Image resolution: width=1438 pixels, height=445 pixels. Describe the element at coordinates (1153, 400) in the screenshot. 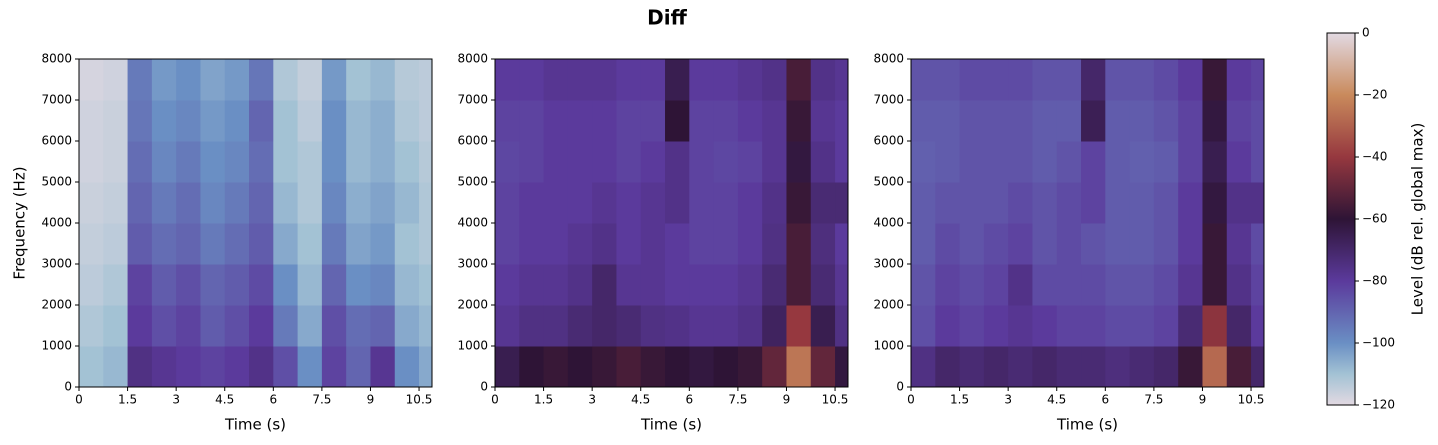

I see `x-tick-label: 7.5` at that location.